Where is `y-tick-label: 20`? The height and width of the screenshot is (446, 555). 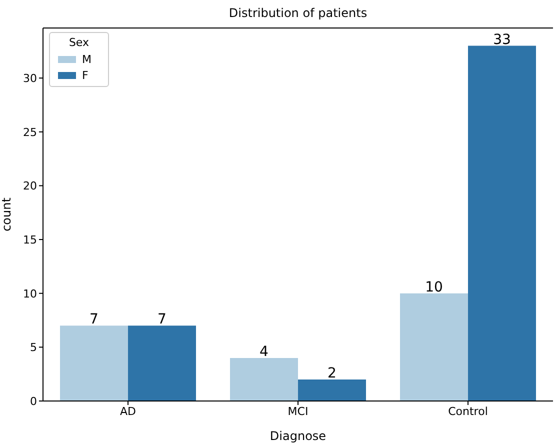
y-tick-label: 20 is located at coordinates (30, 186).